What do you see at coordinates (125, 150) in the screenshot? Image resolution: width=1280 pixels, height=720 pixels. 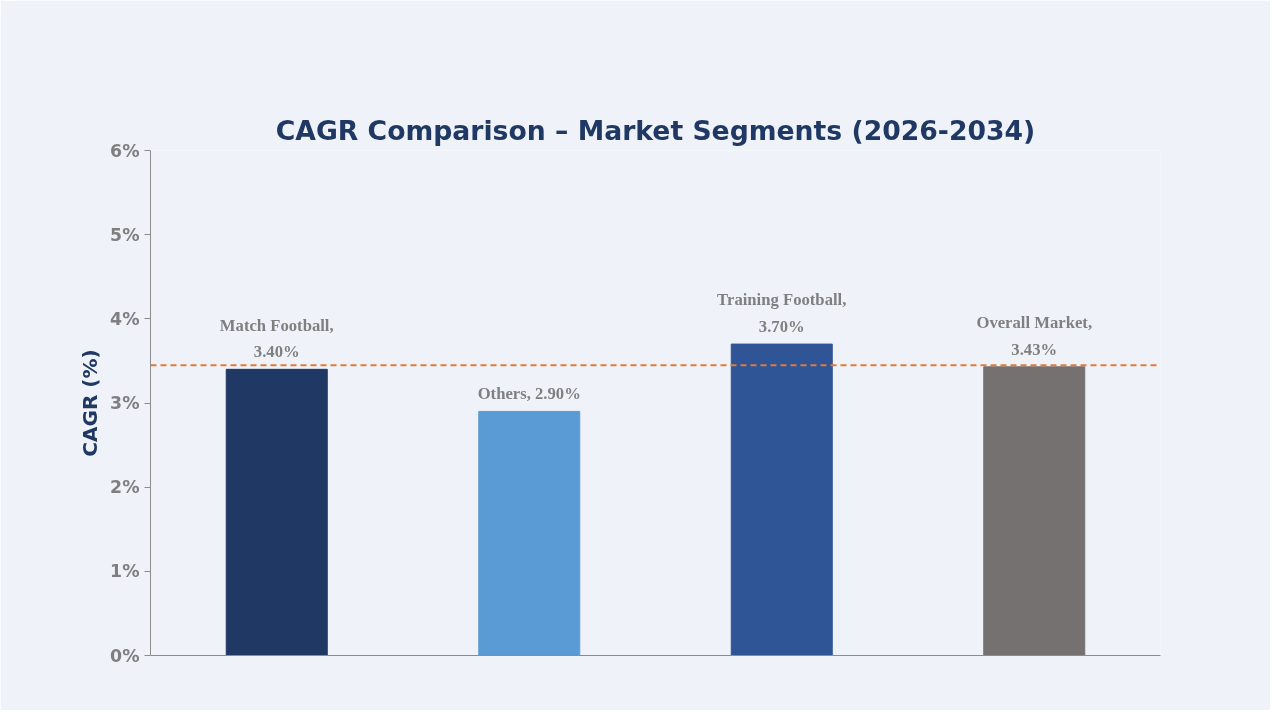 I see `y-tick-label: 6%` at bounding box center [125, 150].